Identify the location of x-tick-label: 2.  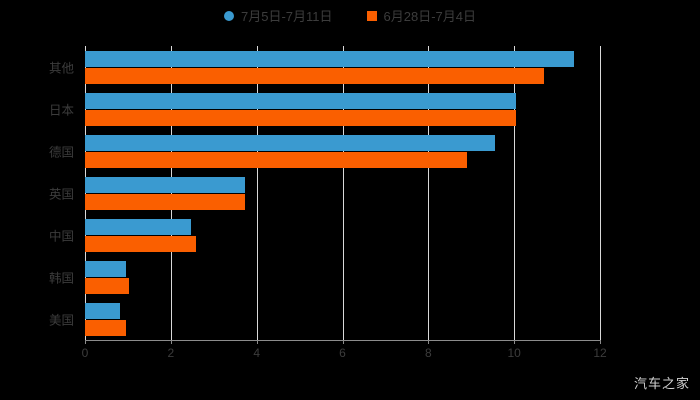
(171, 353).